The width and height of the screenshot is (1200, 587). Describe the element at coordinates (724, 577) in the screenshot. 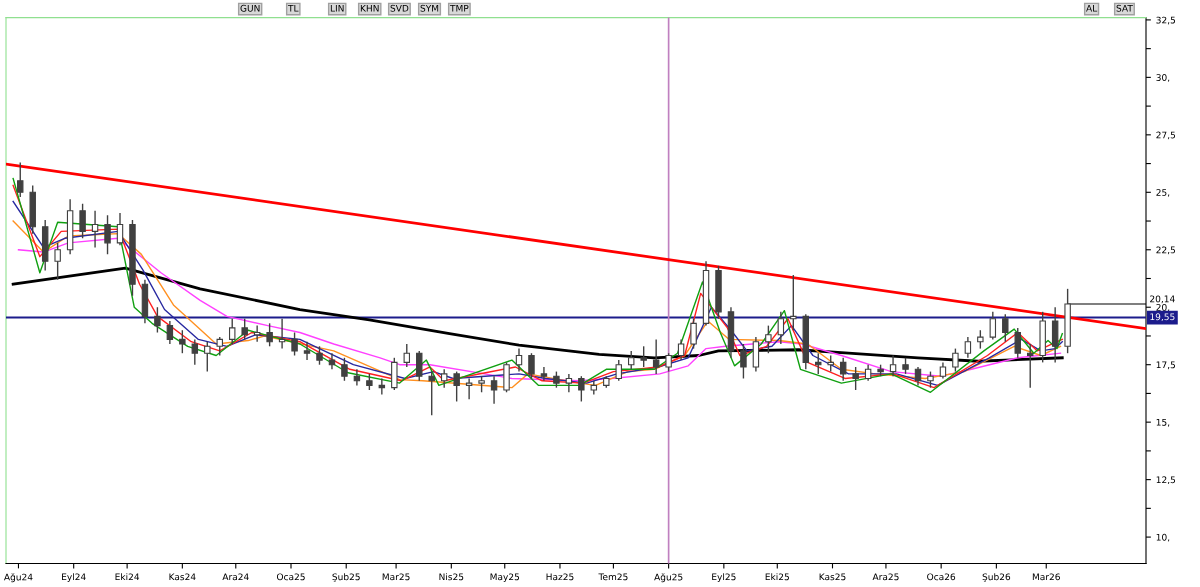

I see `x-tick-label: Eyl25` at that location.